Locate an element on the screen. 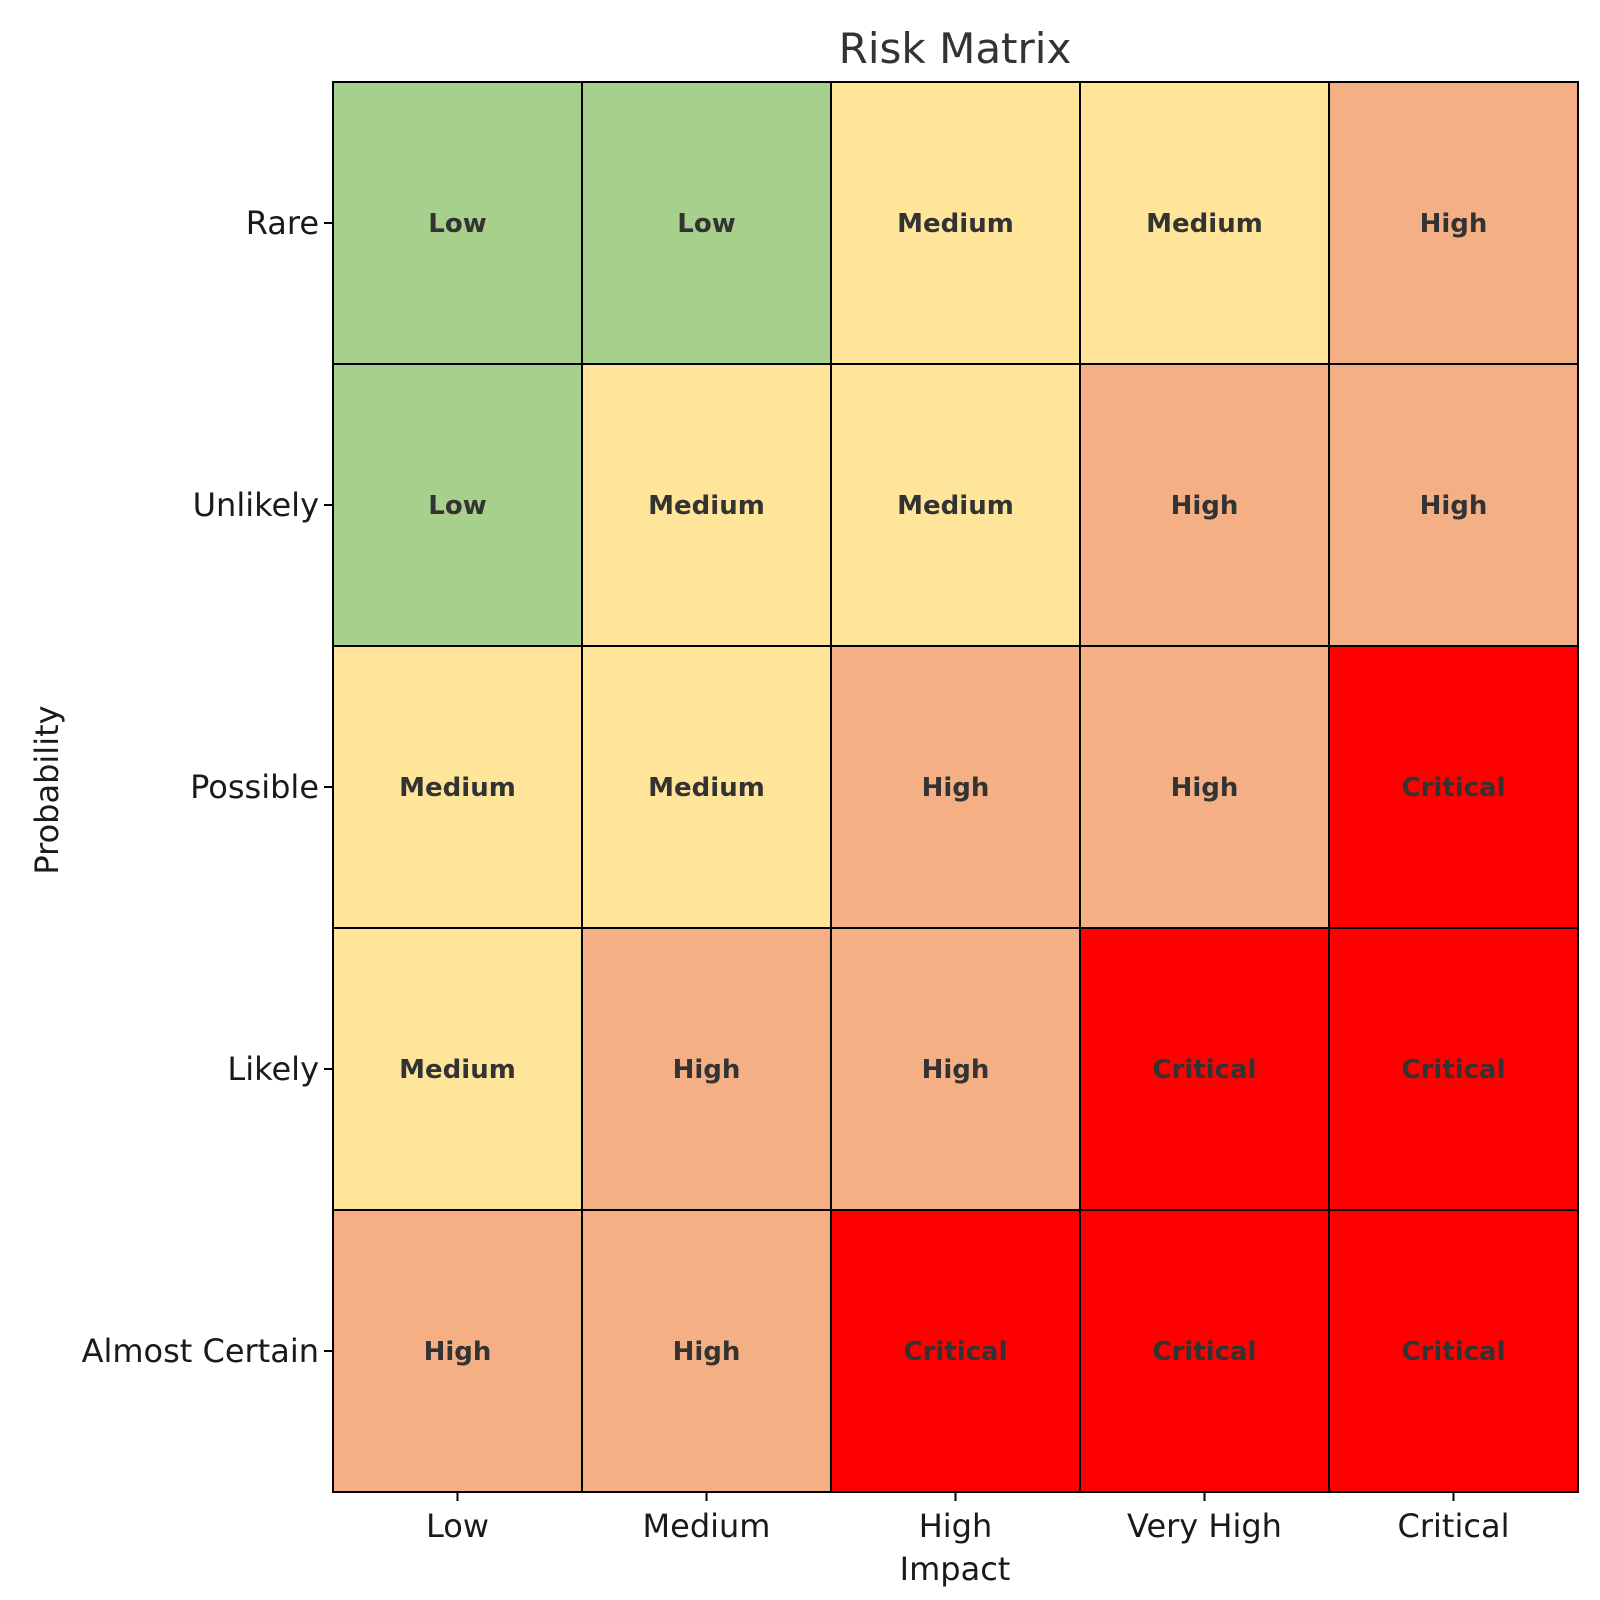 The image size is (1600, 1600). x-tick-label: Critical is located at coordinates (1454, 1526).